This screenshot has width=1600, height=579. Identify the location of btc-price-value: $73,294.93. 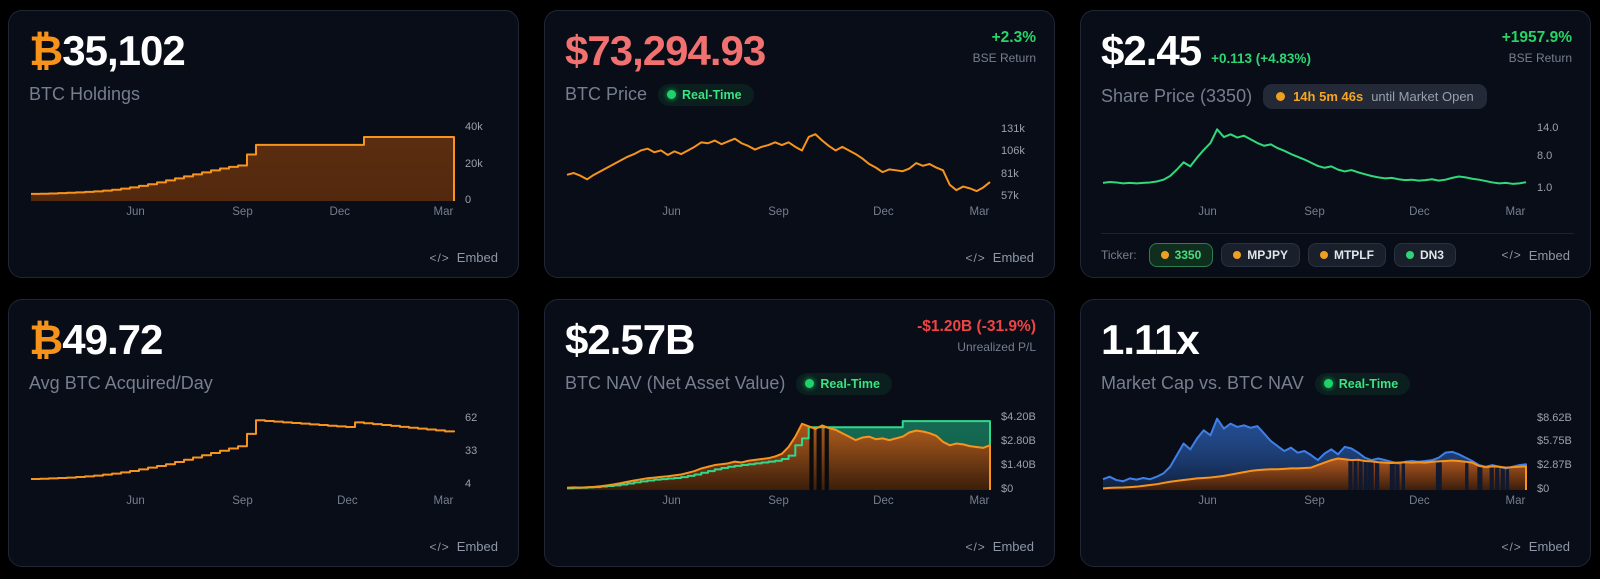
(665, 50).